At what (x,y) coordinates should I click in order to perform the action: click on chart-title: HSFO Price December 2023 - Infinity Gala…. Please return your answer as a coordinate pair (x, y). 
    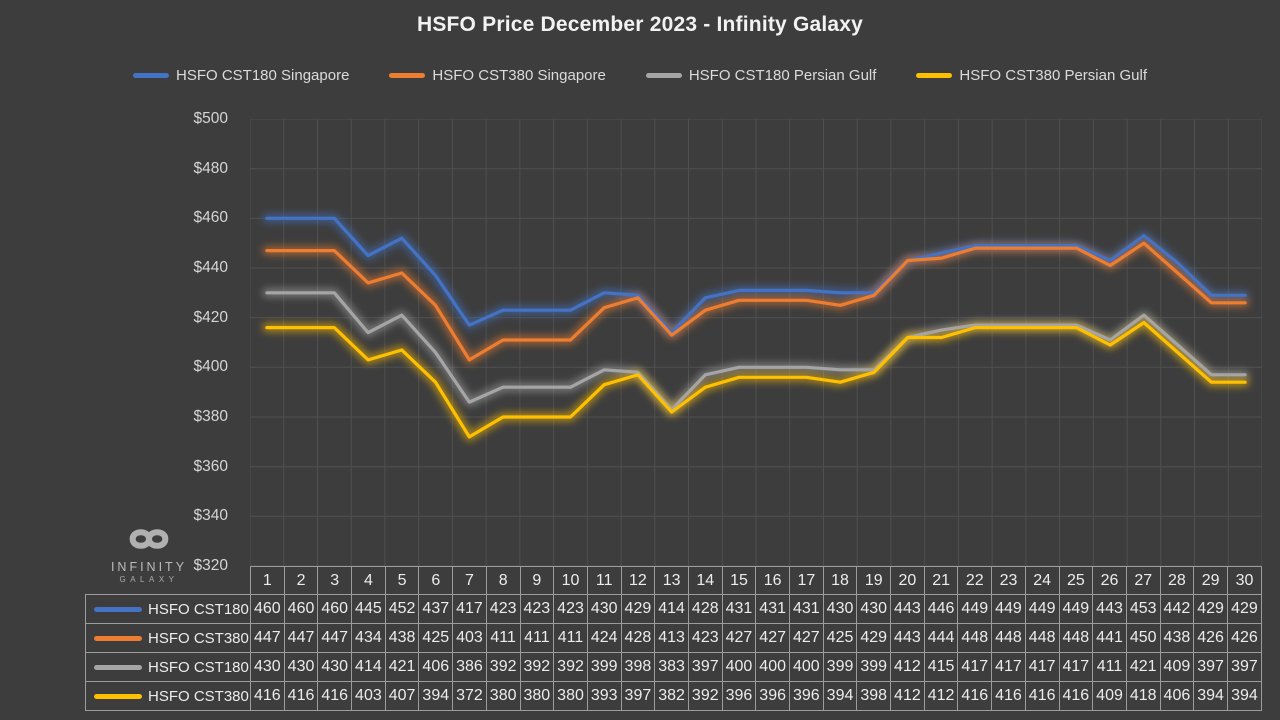
    Looking at the image, I should click on (640, 24).